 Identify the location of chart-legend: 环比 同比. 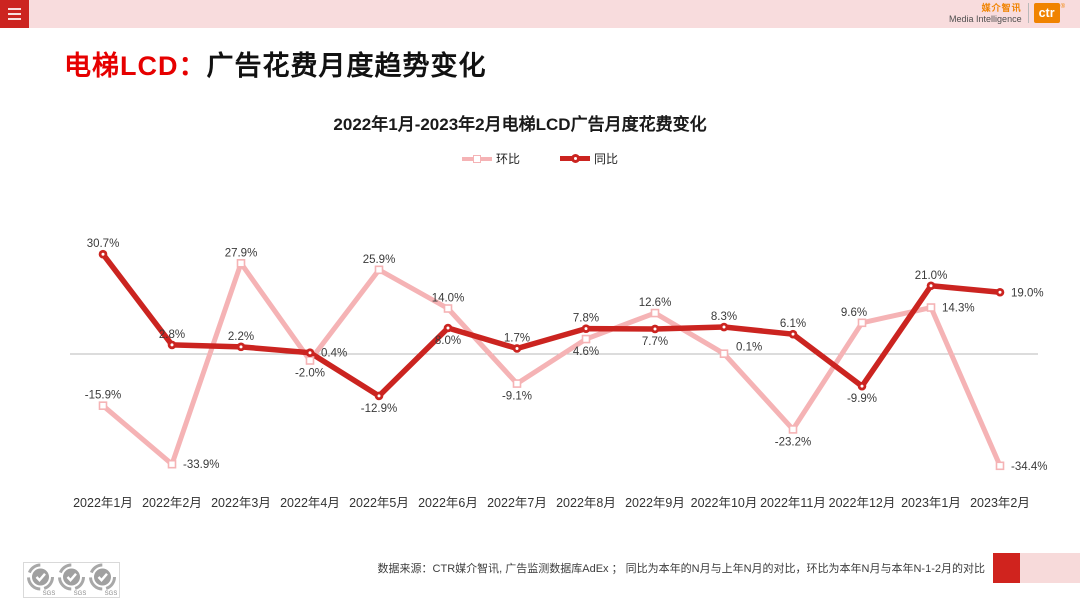
(540, 158).